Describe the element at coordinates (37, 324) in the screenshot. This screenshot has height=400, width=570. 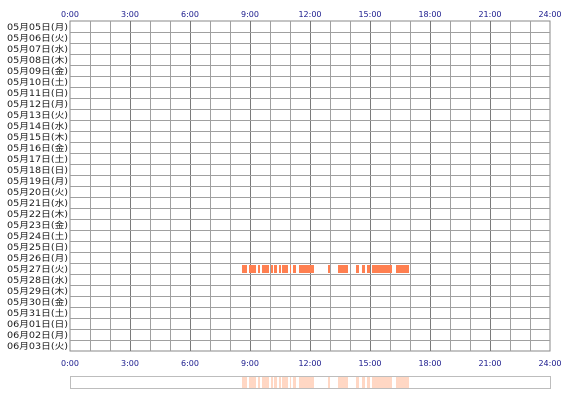
I see `day-label: 06月01日(日)` at that location.